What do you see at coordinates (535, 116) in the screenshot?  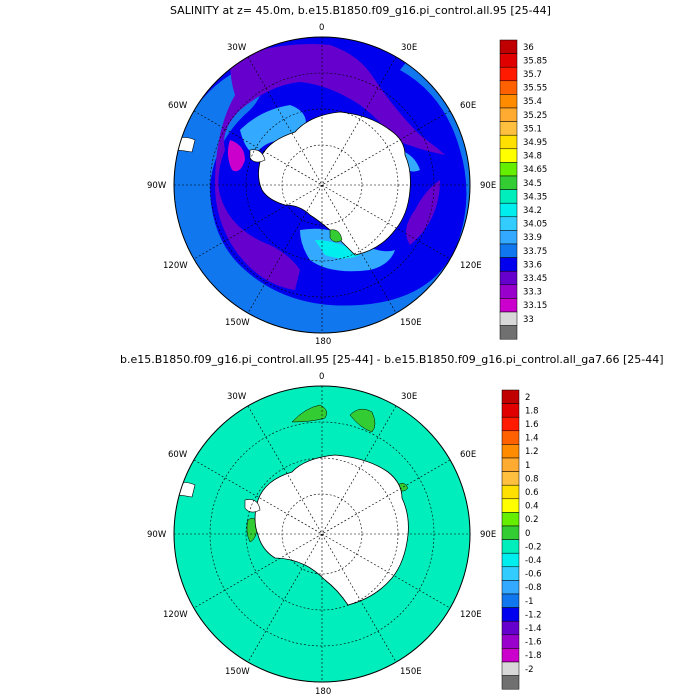 I see `top-colorbar-label: 35.25` at bounding box center [535, 116].